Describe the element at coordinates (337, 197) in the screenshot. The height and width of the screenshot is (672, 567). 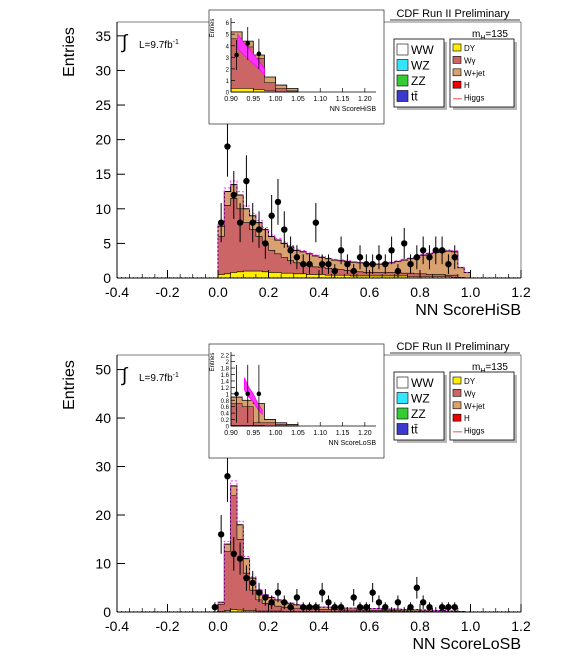
I see `data-points` at that location.